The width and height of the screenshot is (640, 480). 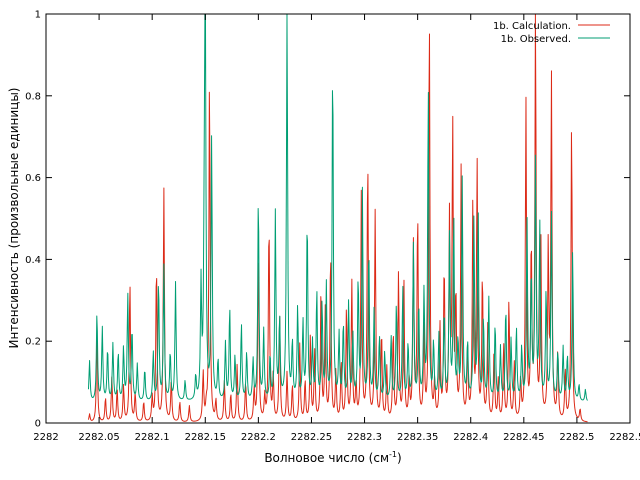 I want to click on x-tick-label: 2282.2, so click(x=258, y=437).